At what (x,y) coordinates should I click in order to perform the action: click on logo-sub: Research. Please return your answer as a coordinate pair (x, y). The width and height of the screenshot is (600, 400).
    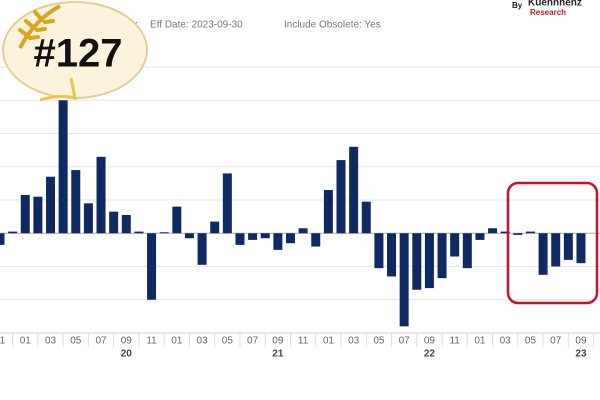
    Looking at the image, I should click on (548, 12).